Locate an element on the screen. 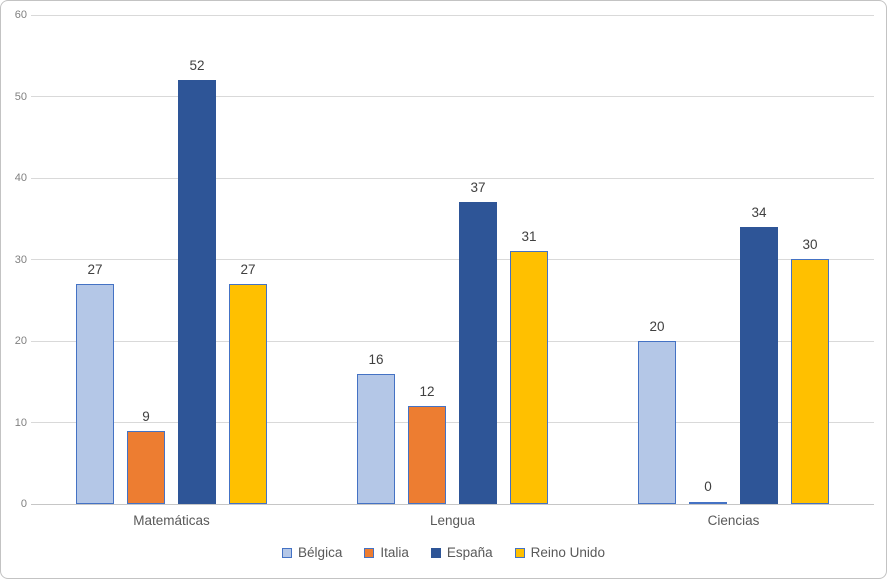  bar-slot-belgica-lengua: 16 is located at coordinates (376, 259).